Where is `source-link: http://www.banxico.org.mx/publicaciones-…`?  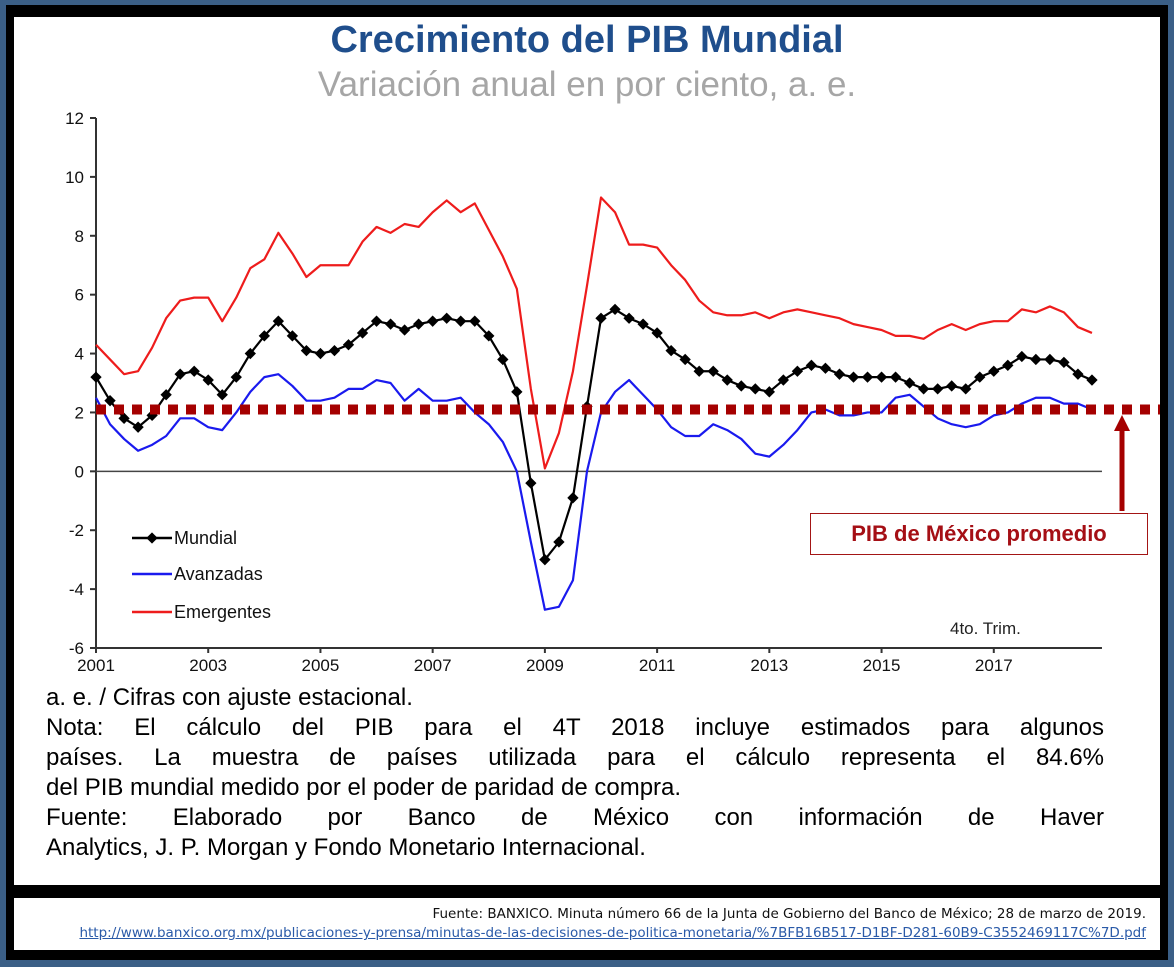 source-link: http://www.banxico.org.mx/publicaciones-… is located at coordinates (612, 933).